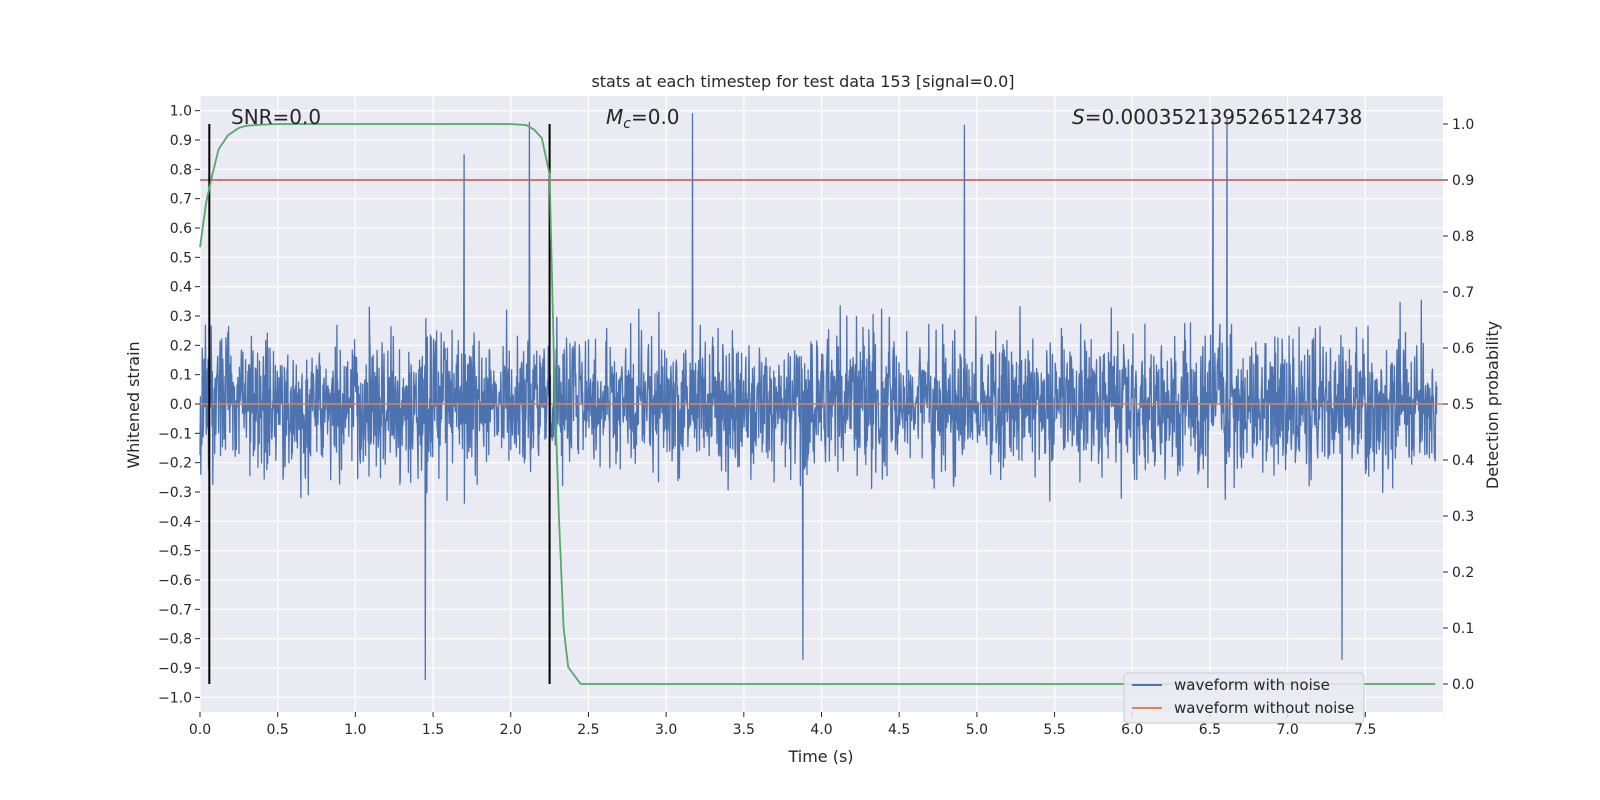 The height and width of the screenshot is (800, 1600). Describe the element at coordinates (355, 730) in the screenshot. I see `x-tick-label: 1.0` at that location.